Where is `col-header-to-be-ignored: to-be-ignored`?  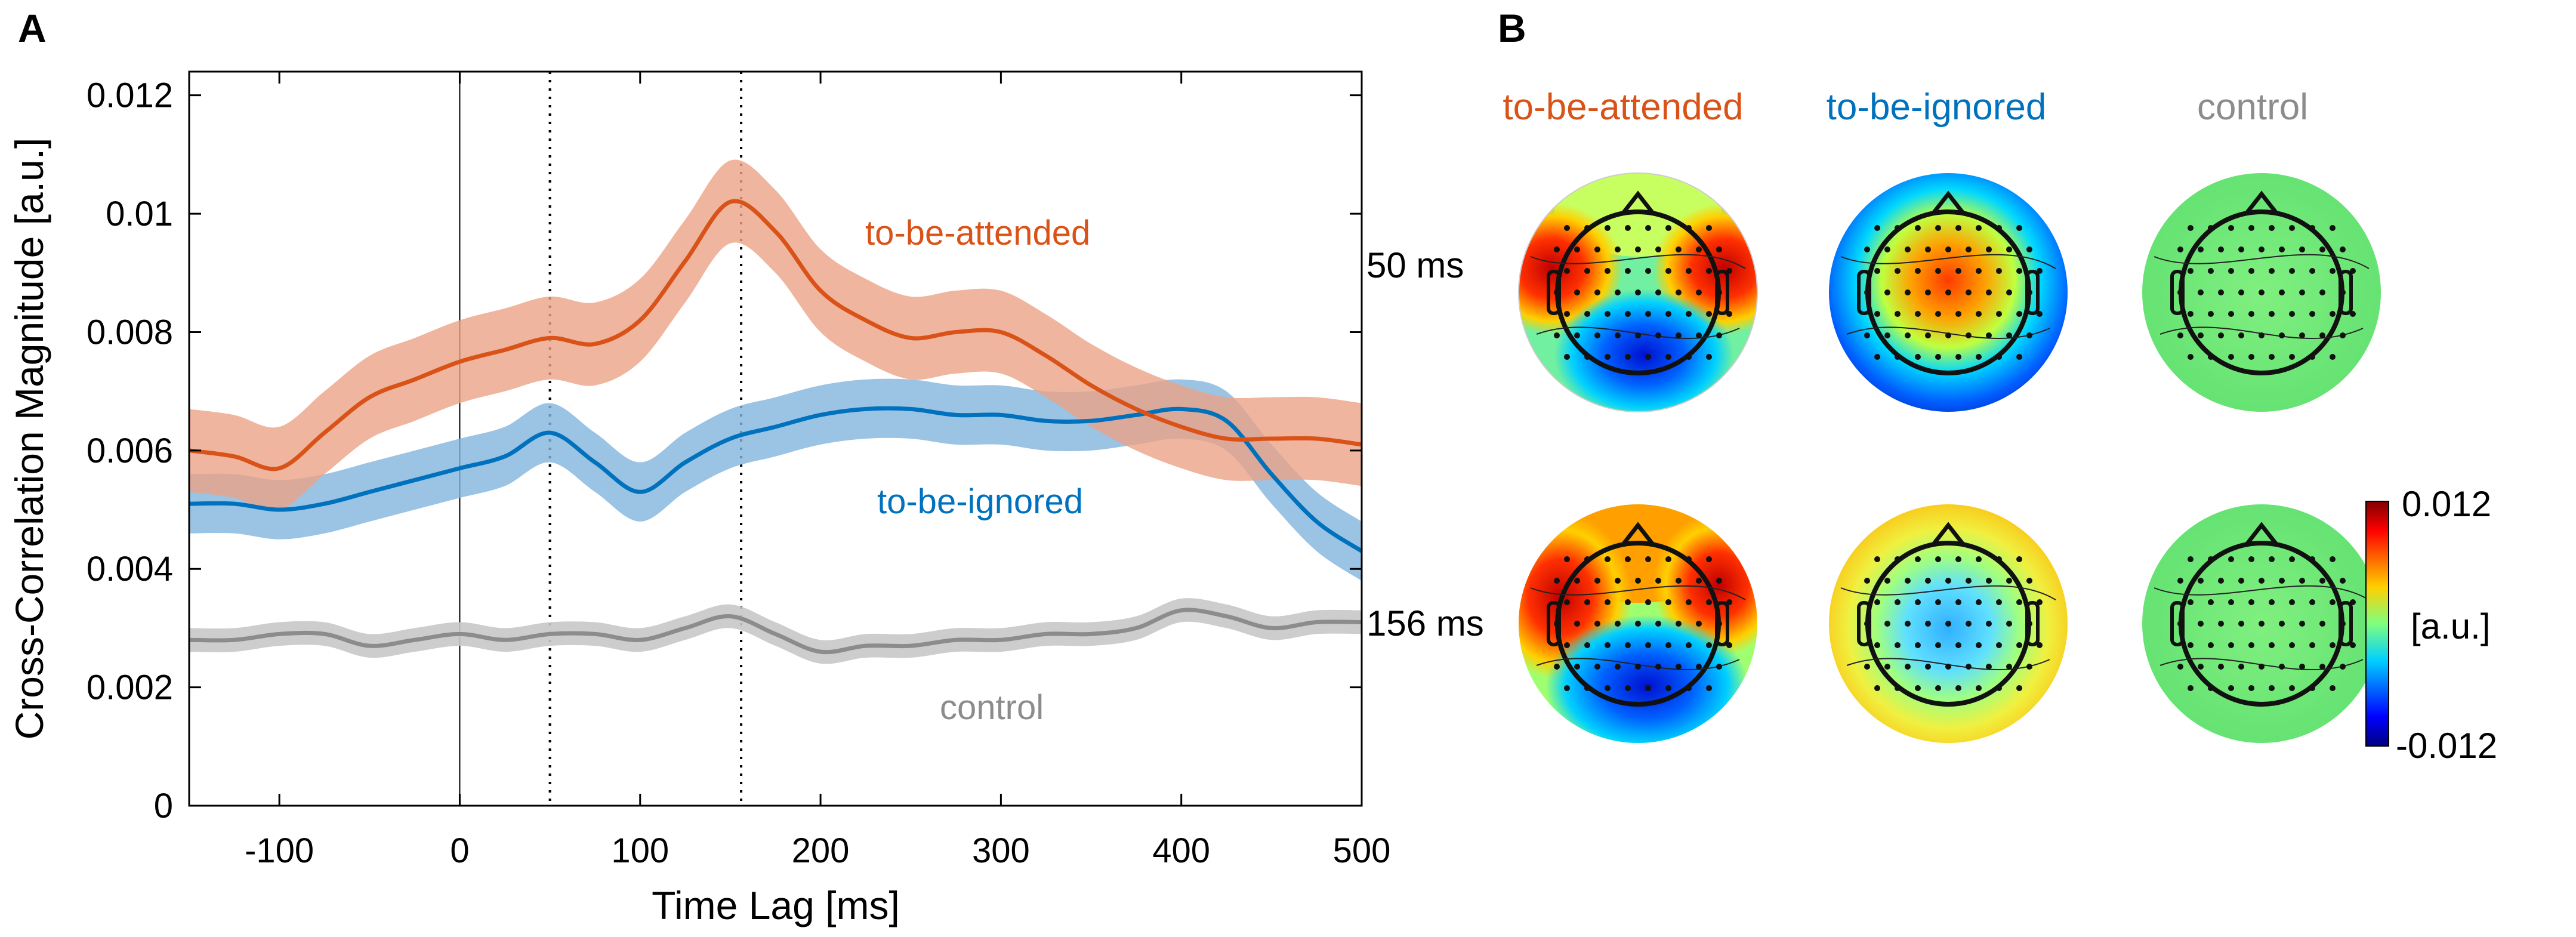
col-header-to-be-ignored: to-be-ignored is located at coordinates (1937, 107).